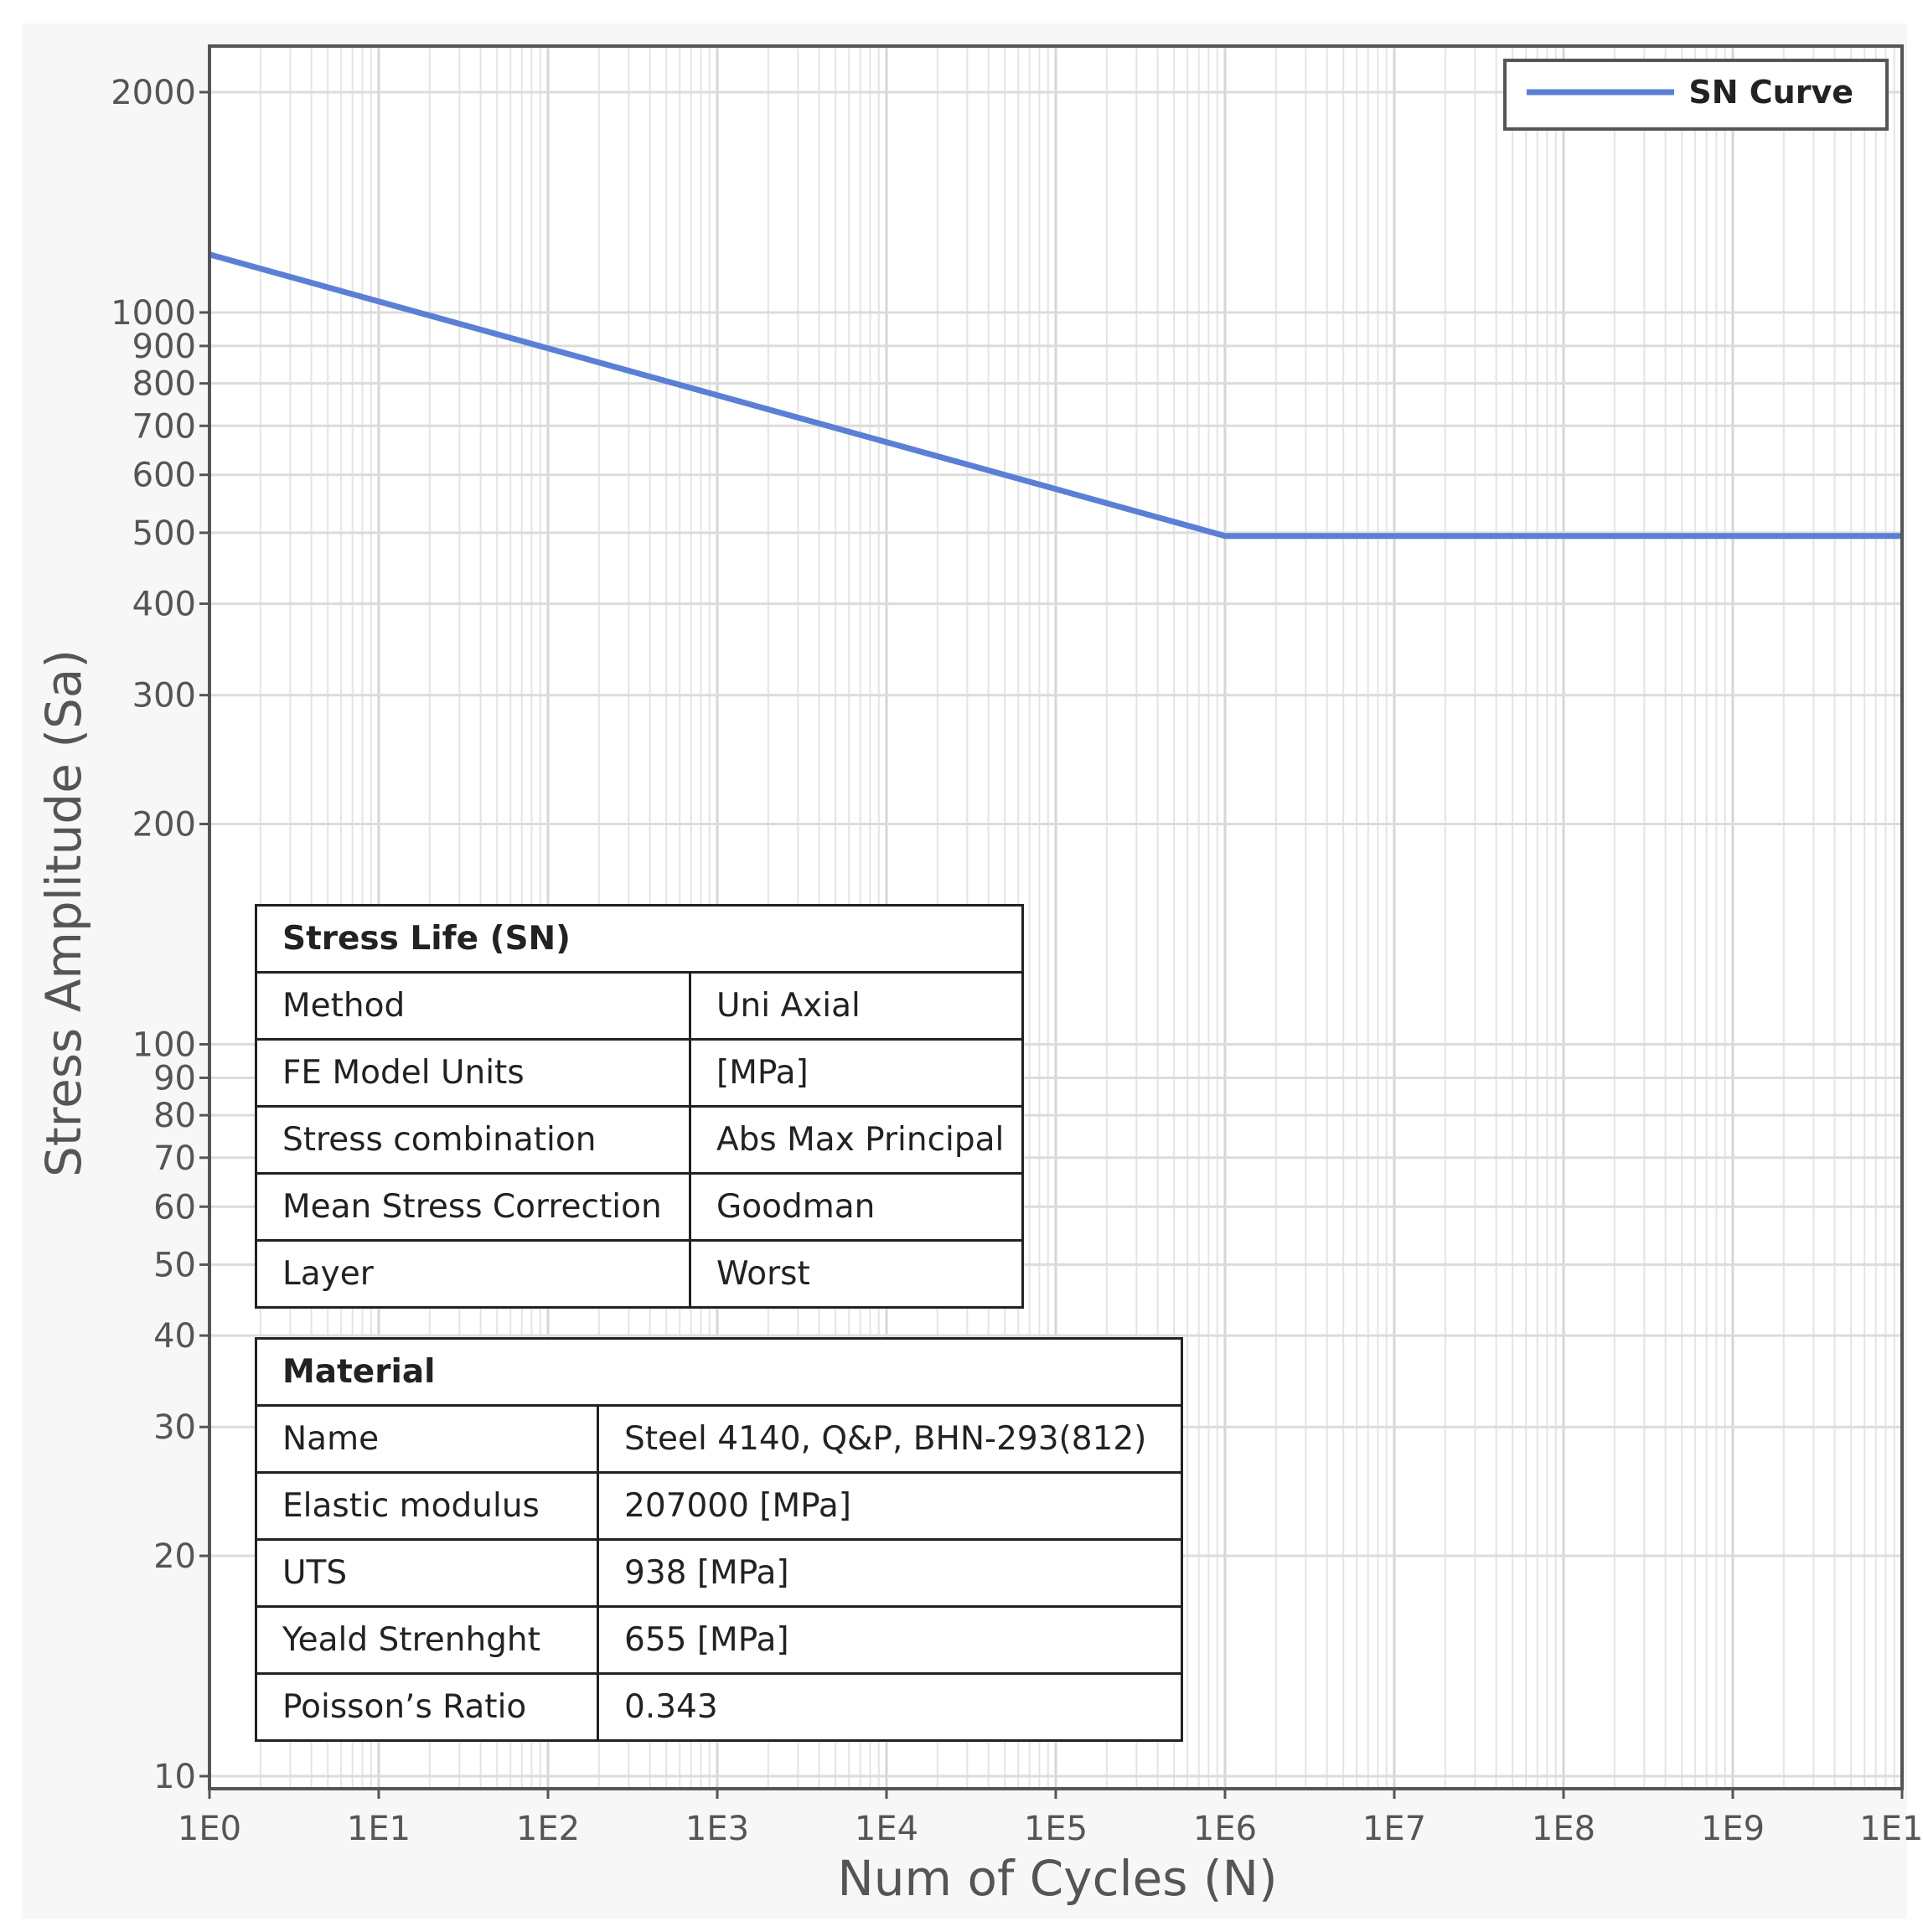  What do you see at coordinates (473, 1140) in the screenshot?
I see `stress-life-label: Stress combination` at bounding box center [473, 1140].